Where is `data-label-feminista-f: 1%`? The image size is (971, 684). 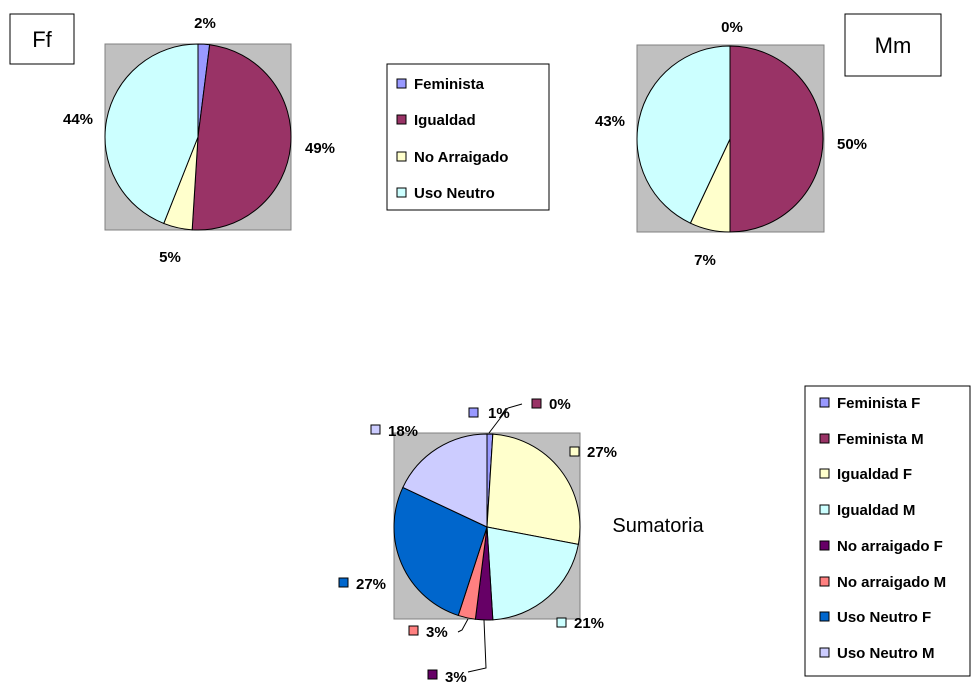
data-label-feminista-f: 1% is located at coordinates (499, 413).